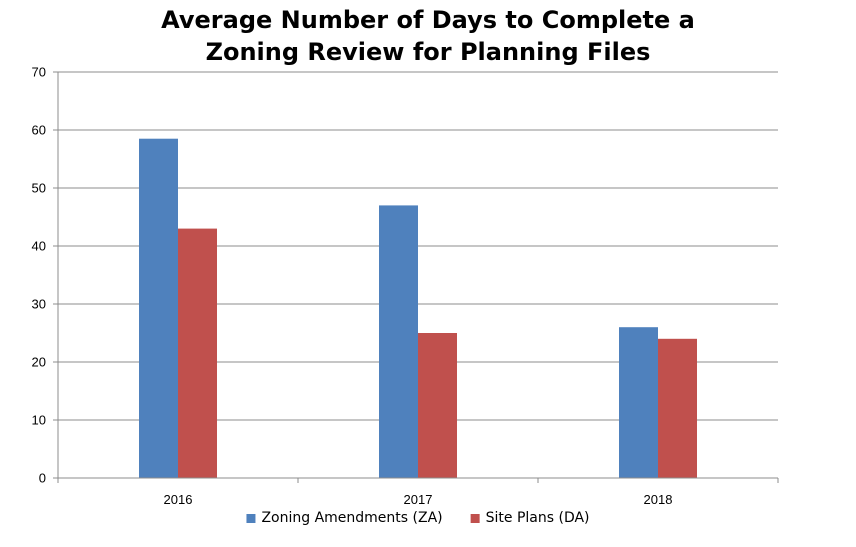 The image size is (856, 547). What do you see at coordinates (158, 308) in the screenshot?
I see `bar-za-2016` at bounding box center [158, 308].